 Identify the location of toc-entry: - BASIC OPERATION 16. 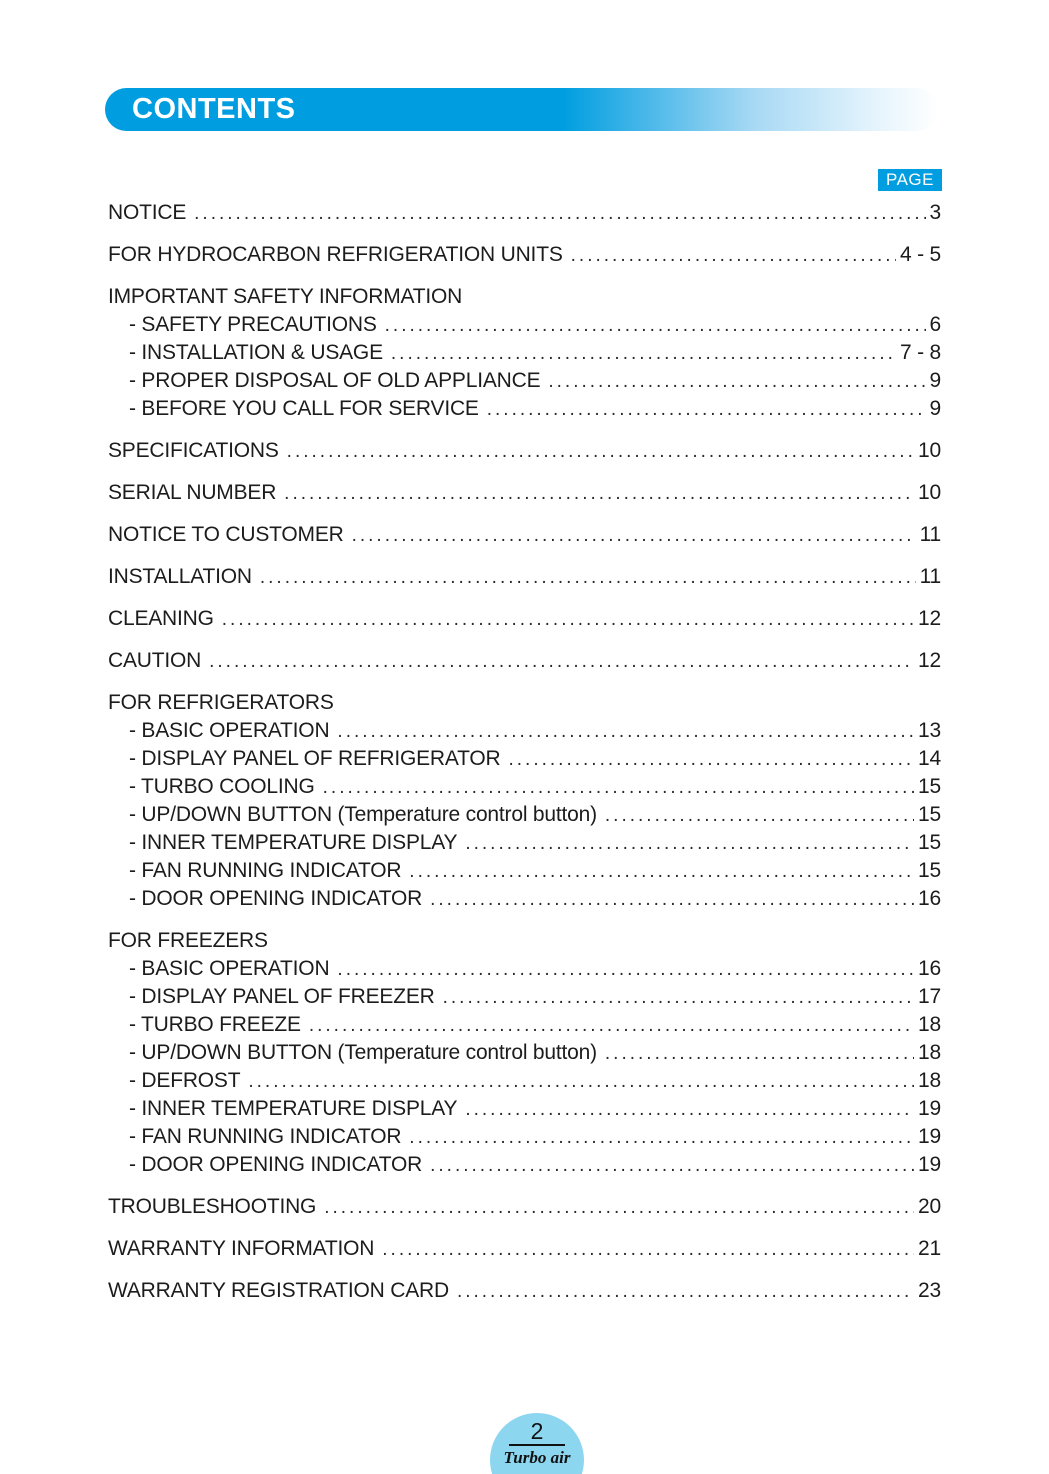
(524, 969).